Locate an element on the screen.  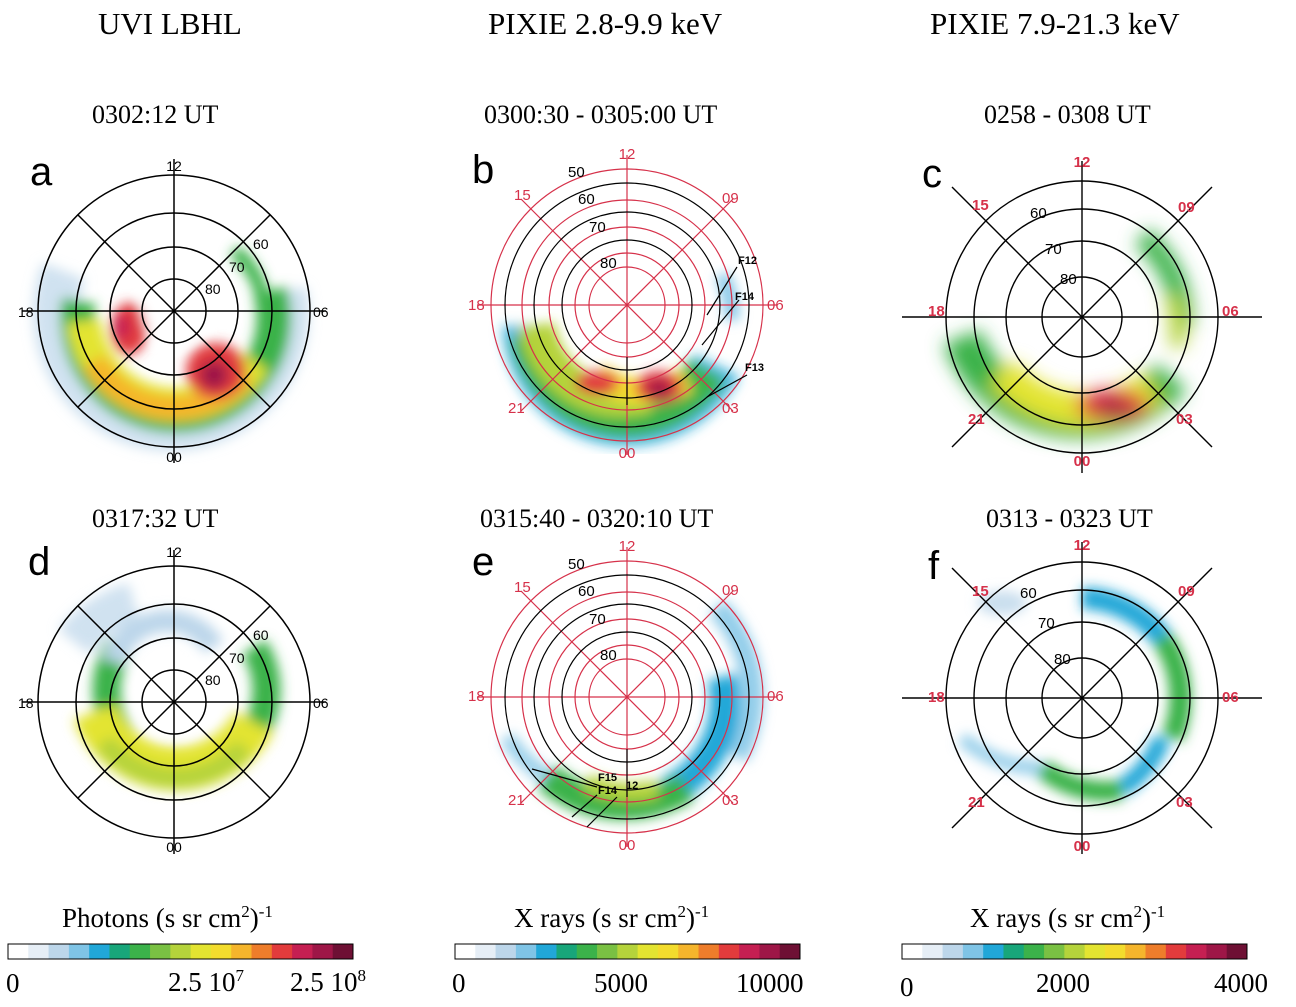
sat-label-f14-b: F14 is located at coordinates (745, 297).